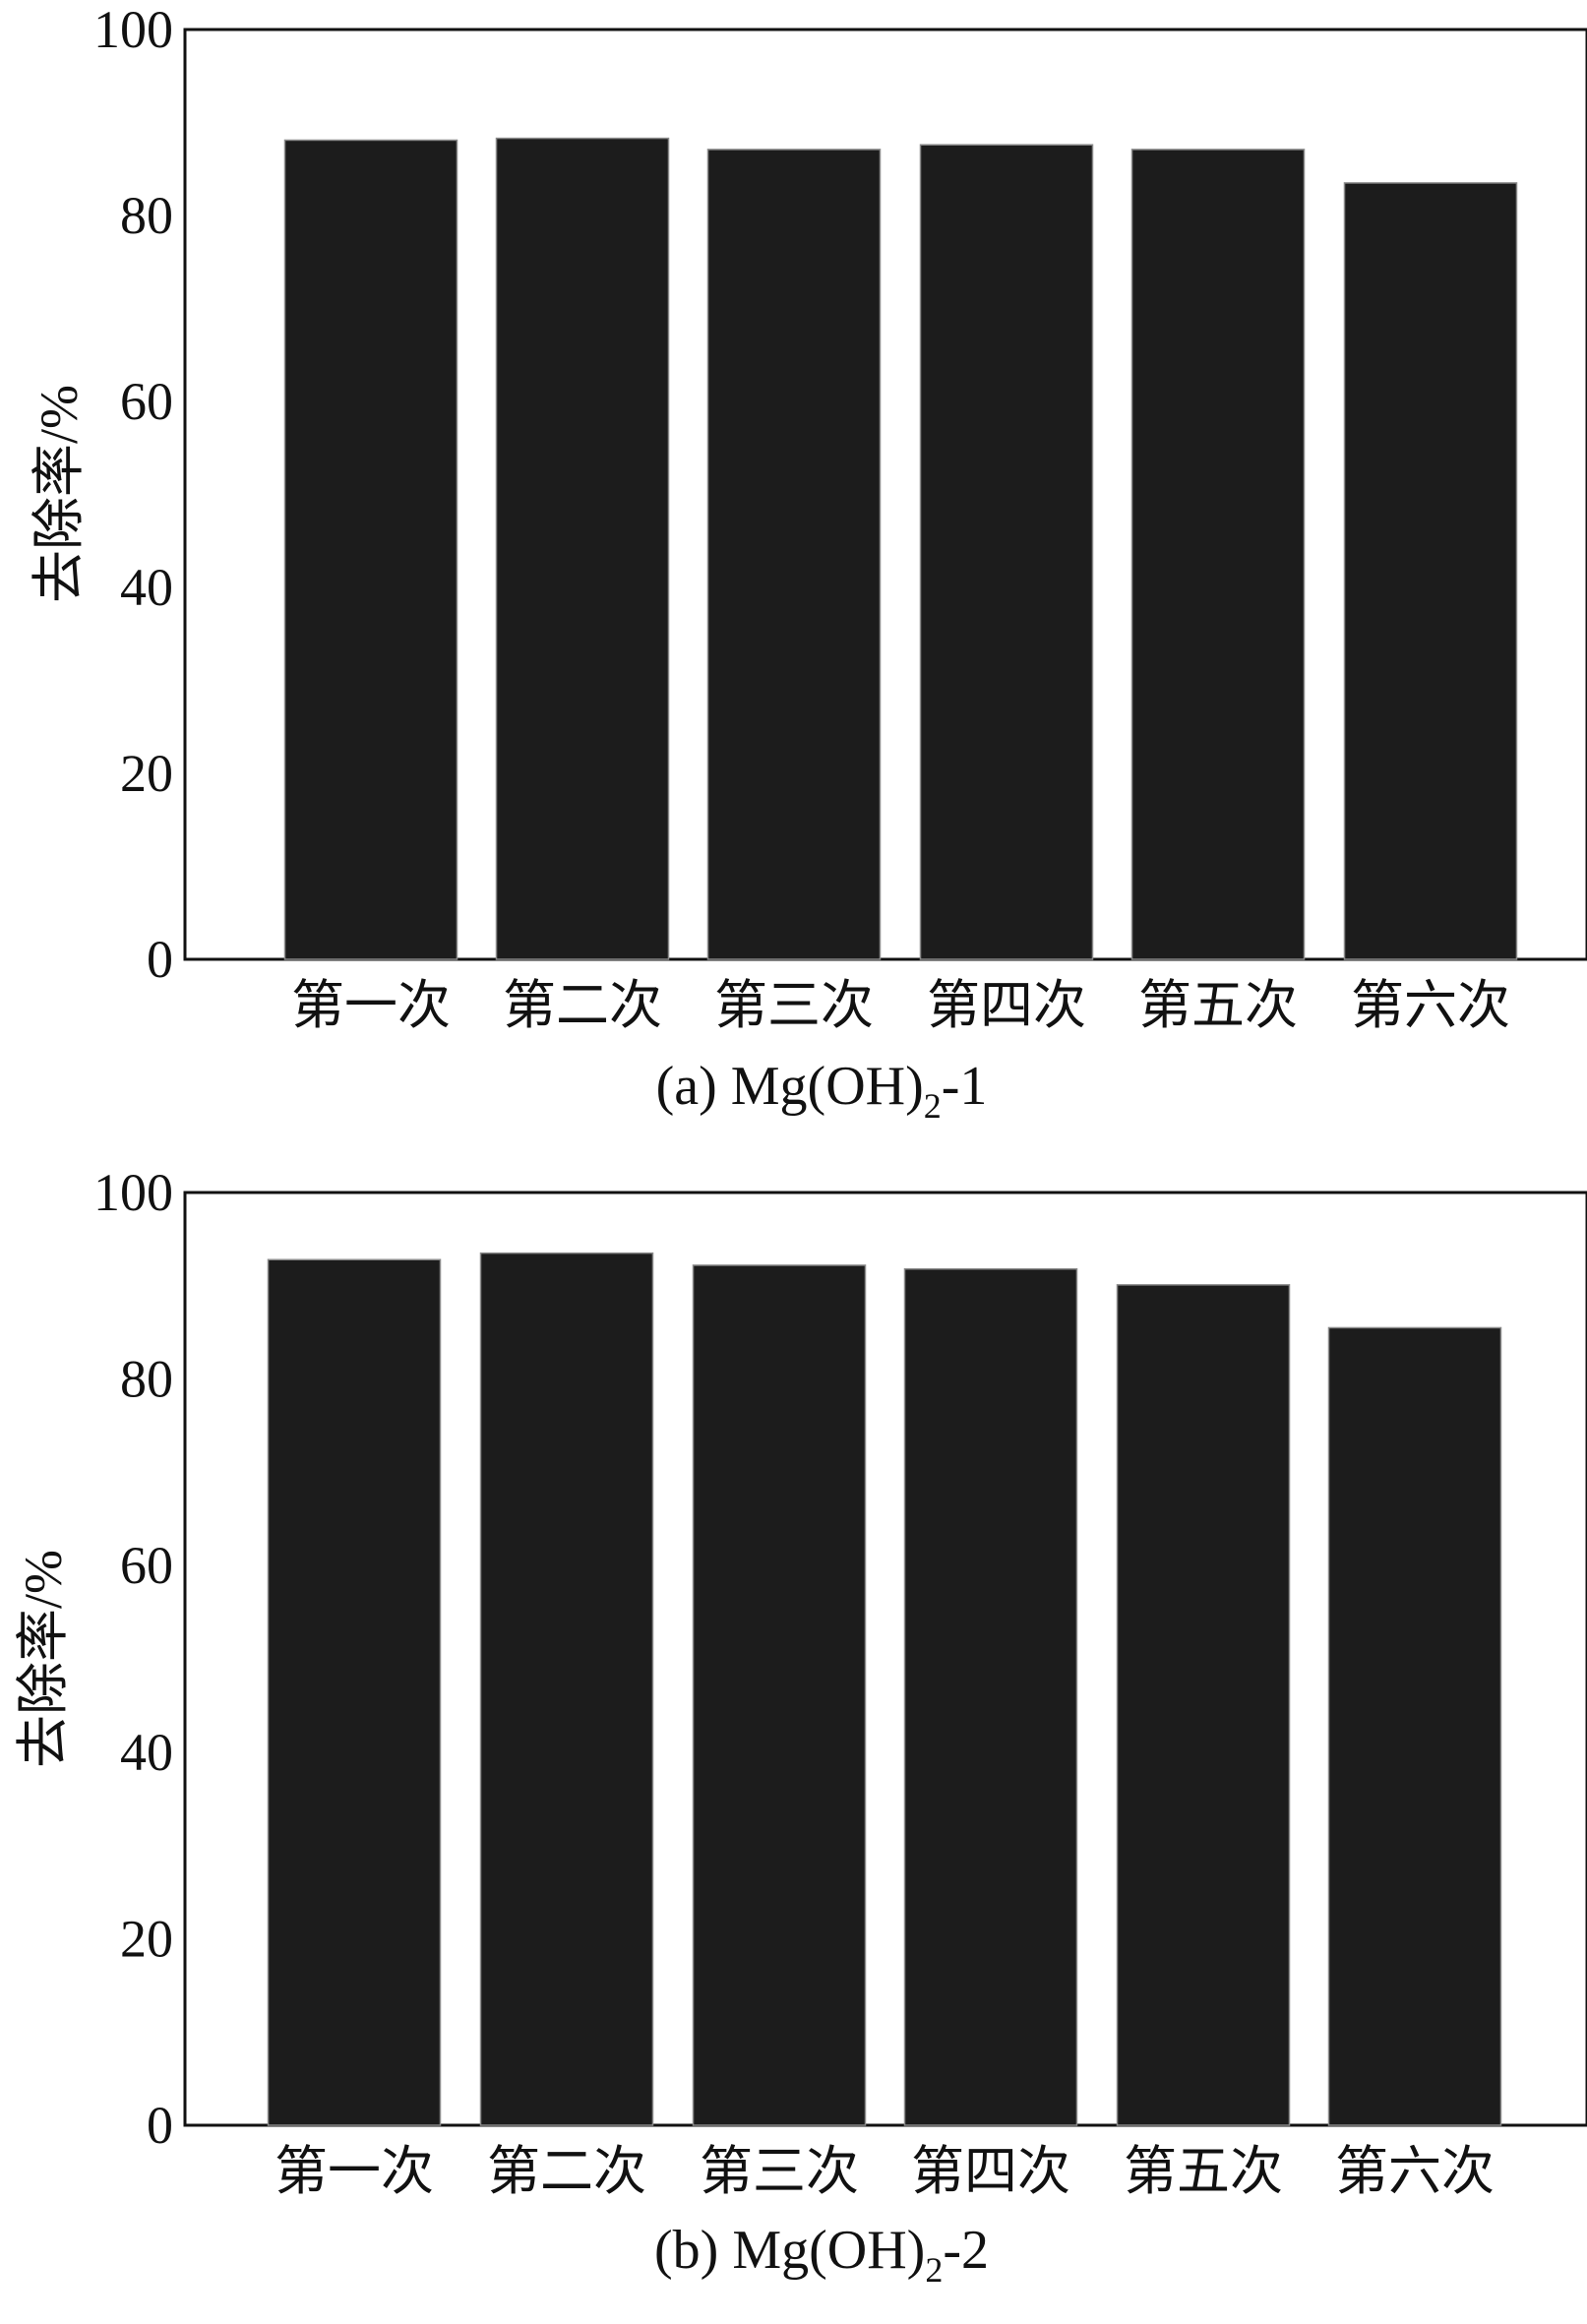 Image resolution: width=1587 pixels, height=2324 pixels. I want to click on caption-suffix: -1, so click(965, 1086).